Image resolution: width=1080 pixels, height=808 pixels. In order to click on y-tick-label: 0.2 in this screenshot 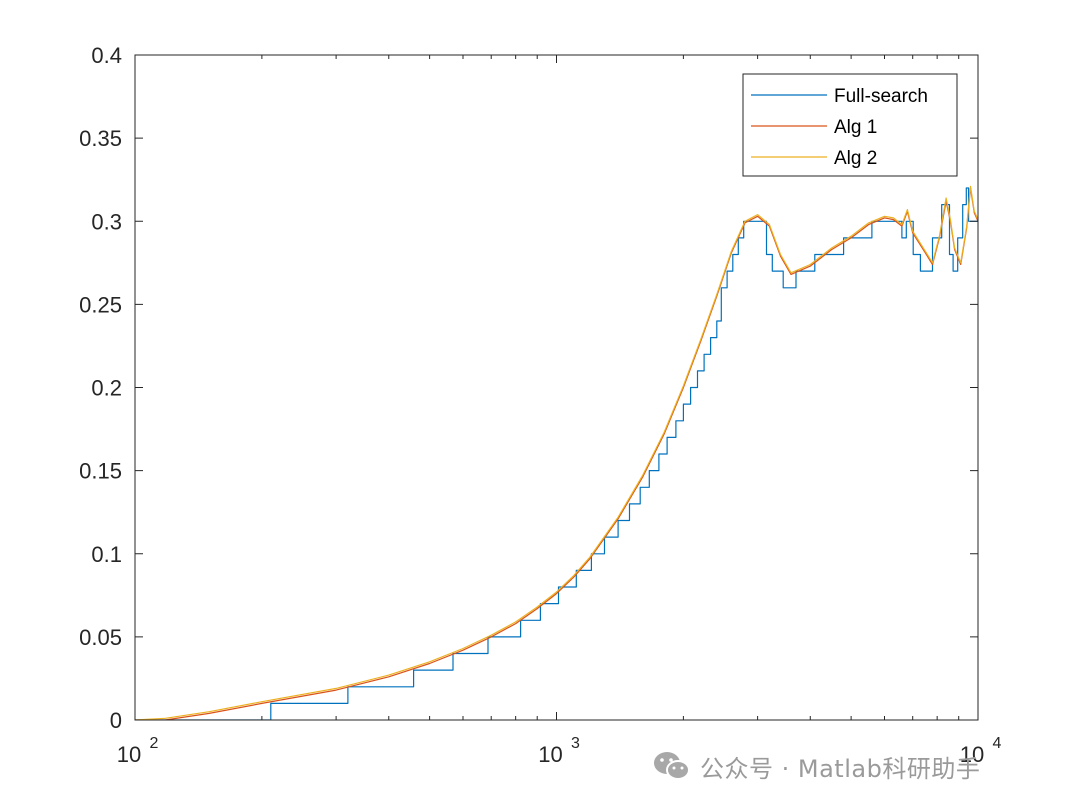, I will do `click(106, 388)`.